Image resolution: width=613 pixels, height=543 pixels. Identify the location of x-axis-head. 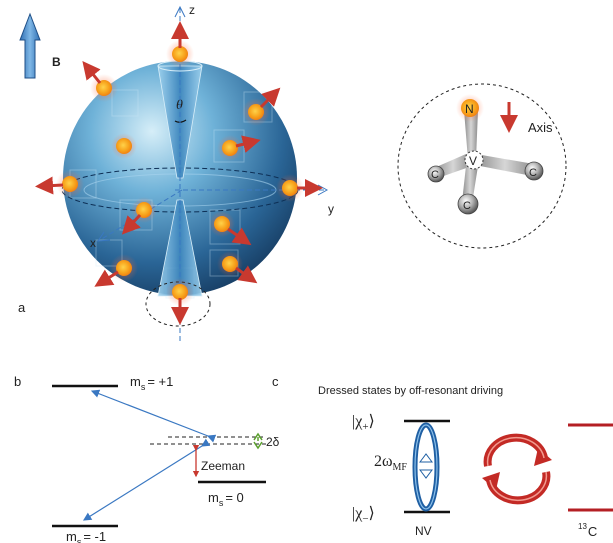
(104, 236).